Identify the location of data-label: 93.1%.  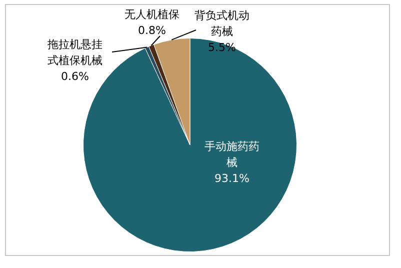
(232, 178).